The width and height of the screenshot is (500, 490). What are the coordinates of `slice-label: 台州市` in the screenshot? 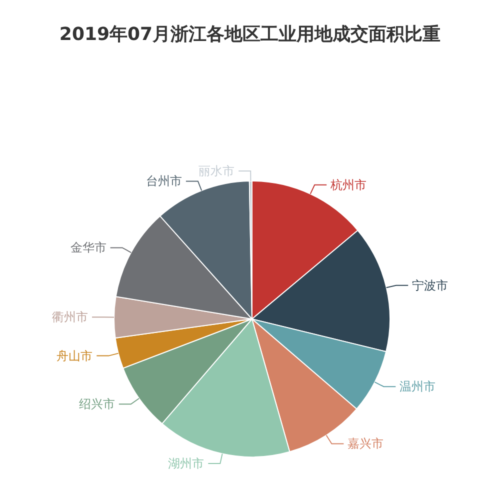 It's located at (164, 181).